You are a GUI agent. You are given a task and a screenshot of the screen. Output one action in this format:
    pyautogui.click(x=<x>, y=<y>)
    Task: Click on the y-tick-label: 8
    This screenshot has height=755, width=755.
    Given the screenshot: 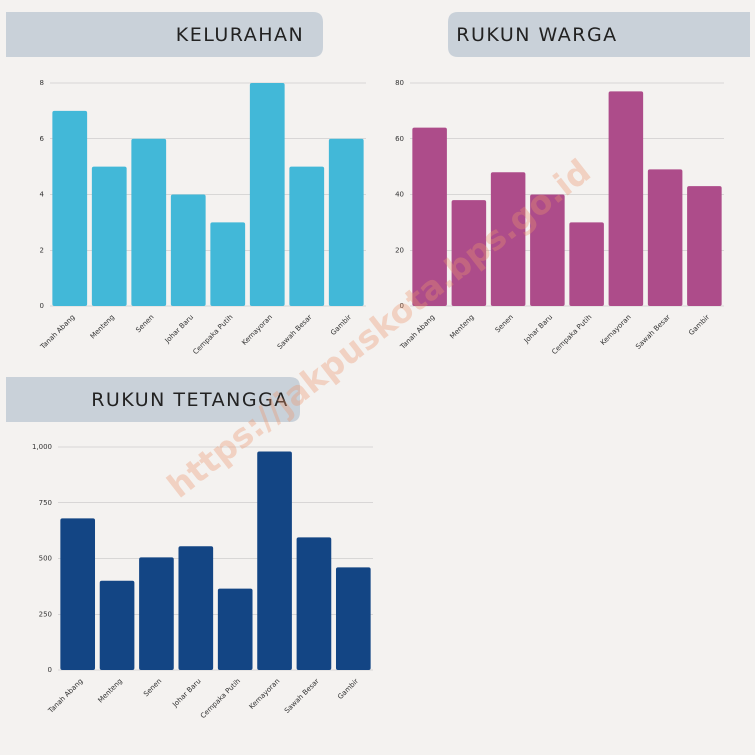 What is the action you would take?
    pyautogui.click(x=42, y=83)
    